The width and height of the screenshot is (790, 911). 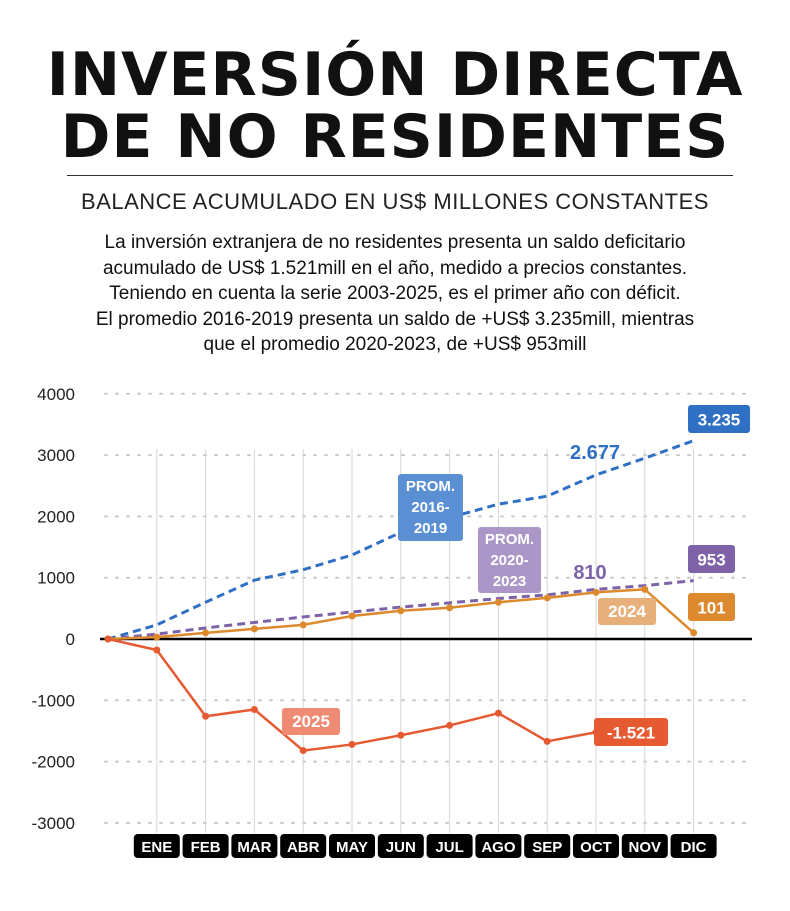 I want to click on month-label: SEP, so click(x=547, y=847).